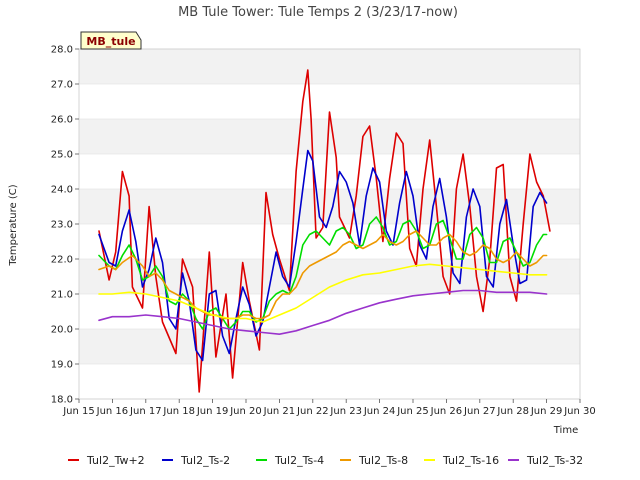 This screenshot has height=480, width=640. What do you see at coordinates (554, 460) in the screenshot?
I see `legend-label: Tul2_Ts-32` at bounding box center [554, 460].